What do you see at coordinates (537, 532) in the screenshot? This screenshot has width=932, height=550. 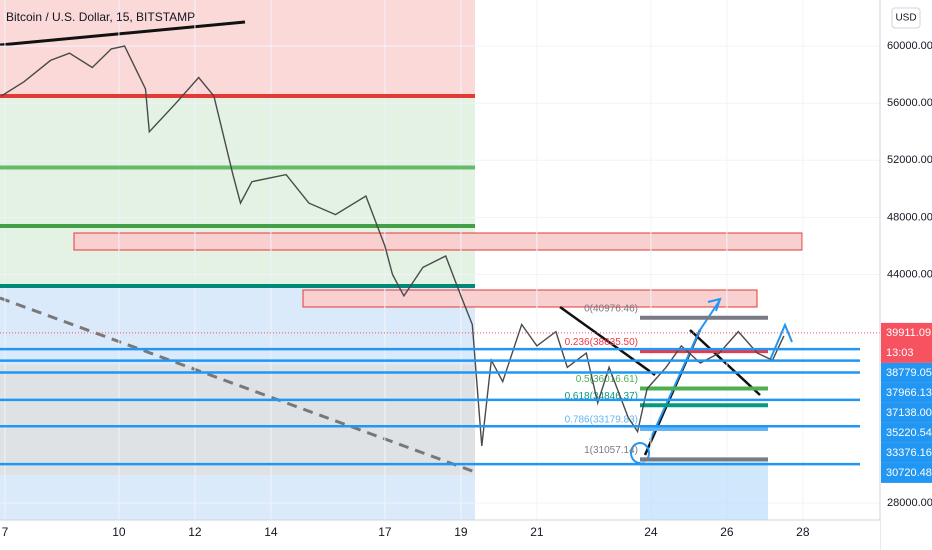 I see `x-tick-label: 21` at bounding box center [537, 532].